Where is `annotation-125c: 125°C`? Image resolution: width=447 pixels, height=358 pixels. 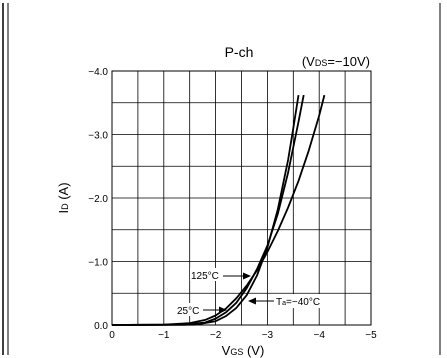 annotation-125c: 125°C is located at coordinates (220, 275).